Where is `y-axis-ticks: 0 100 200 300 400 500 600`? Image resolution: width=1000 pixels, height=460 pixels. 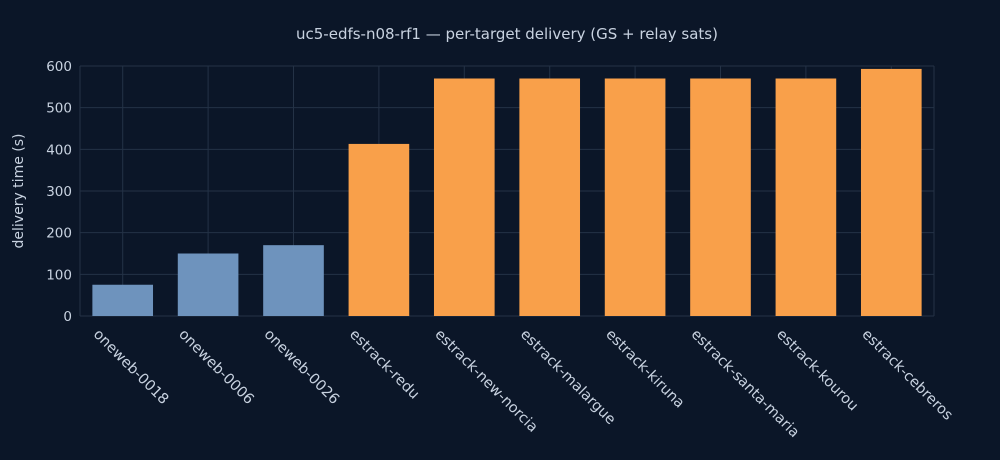 y-axis-ticks: 0 100 200 300 400 500 600 is located at coordinates (59, 192).